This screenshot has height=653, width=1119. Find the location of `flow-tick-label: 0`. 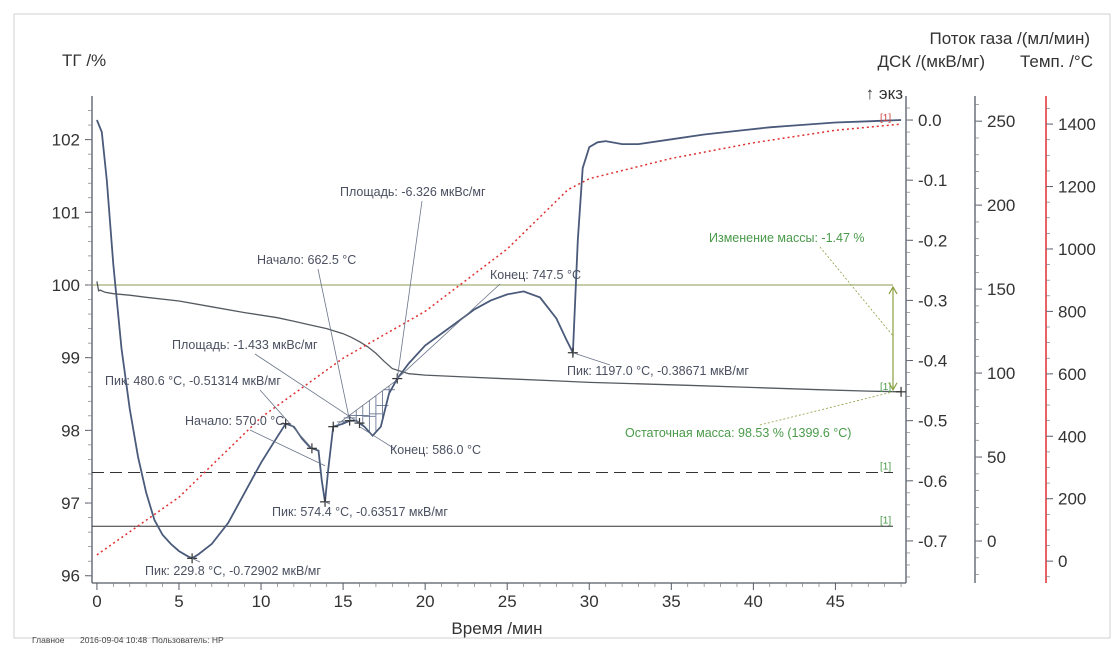

flow-tick-label: 0 is located at coordinates (991, 541).